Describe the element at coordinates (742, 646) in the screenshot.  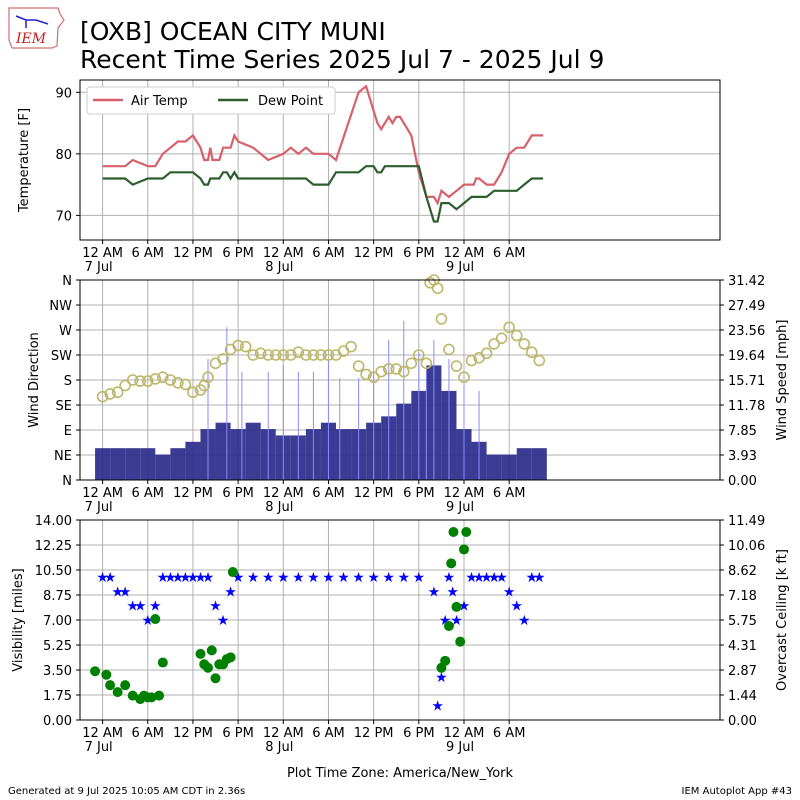
I see `ceiling-tick-label: 4.31` at that location.